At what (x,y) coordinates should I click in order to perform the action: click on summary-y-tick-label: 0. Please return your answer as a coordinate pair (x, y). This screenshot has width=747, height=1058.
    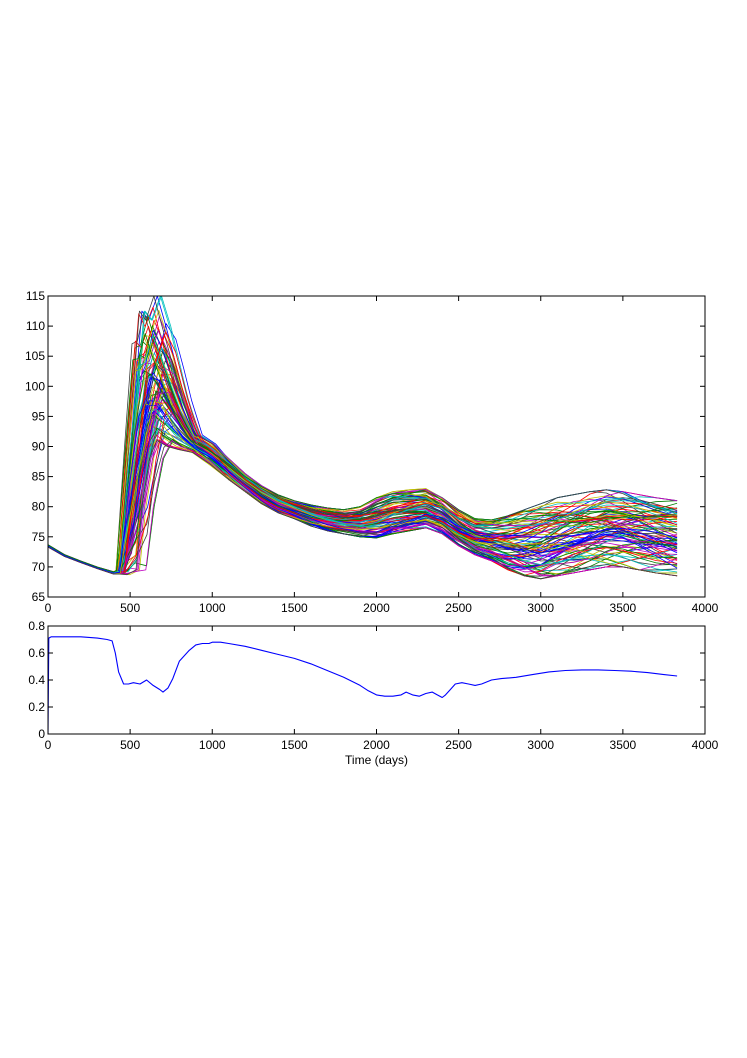
    Looking at the image, I should click on (41, 734).